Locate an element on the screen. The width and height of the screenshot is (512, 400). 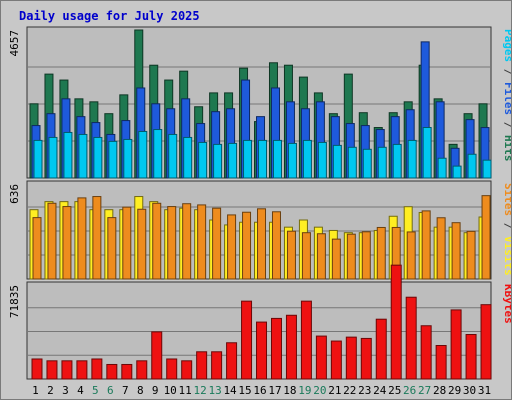
panel-legend-label: Sites / Visits is located at coordinates (506, 229).